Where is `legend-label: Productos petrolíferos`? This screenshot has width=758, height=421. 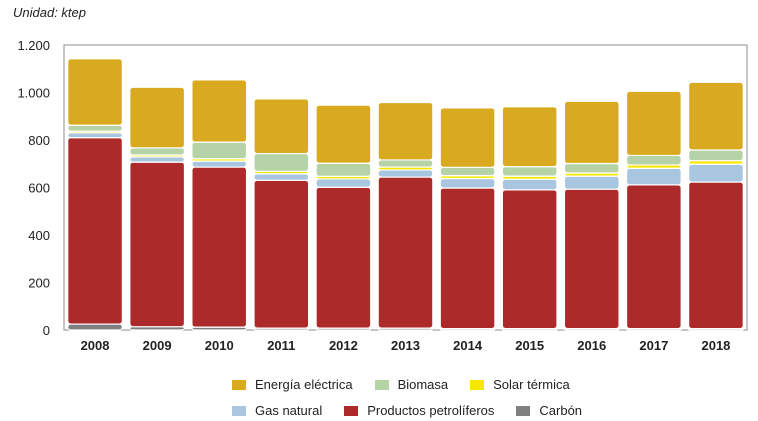
legend-label: Productos petrolíferos is located at coordinates (431, 410).